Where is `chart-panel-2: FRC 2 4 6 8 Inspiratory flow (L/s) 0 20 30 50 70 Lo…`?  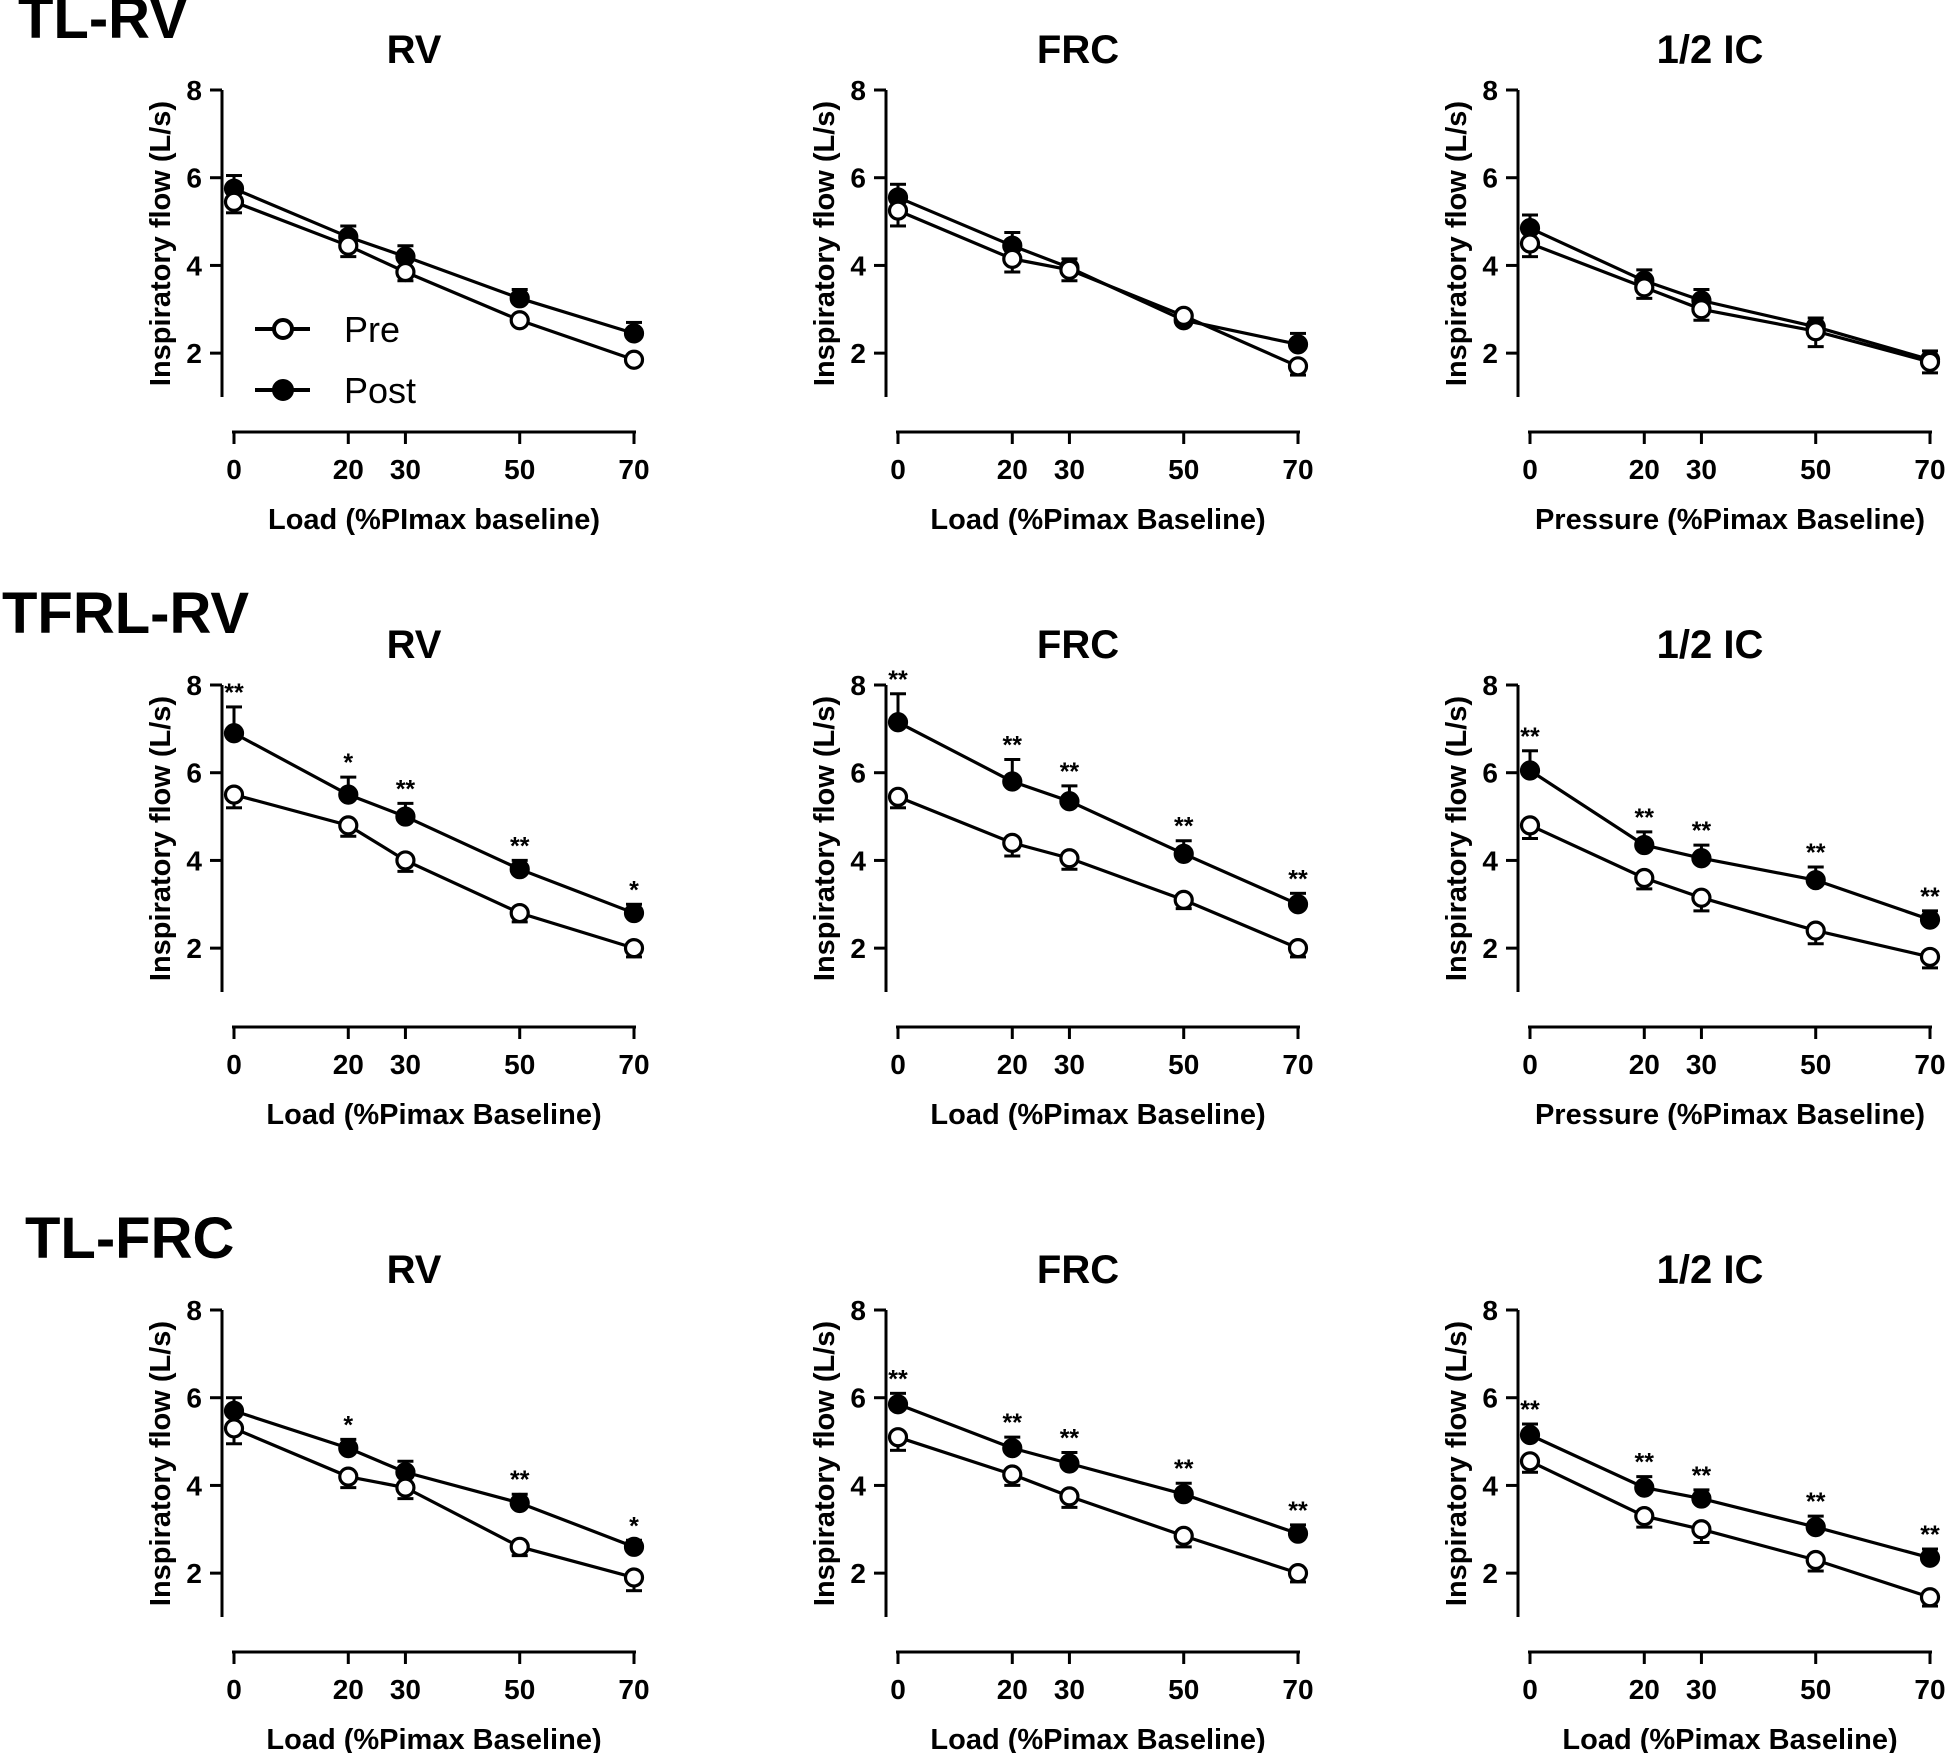 chart-panel-2: FRC 2 4 6 8 Inspiratory flow (L/s) 0 20 30 50 70 Lo… is located at coordinates (1061, 282).